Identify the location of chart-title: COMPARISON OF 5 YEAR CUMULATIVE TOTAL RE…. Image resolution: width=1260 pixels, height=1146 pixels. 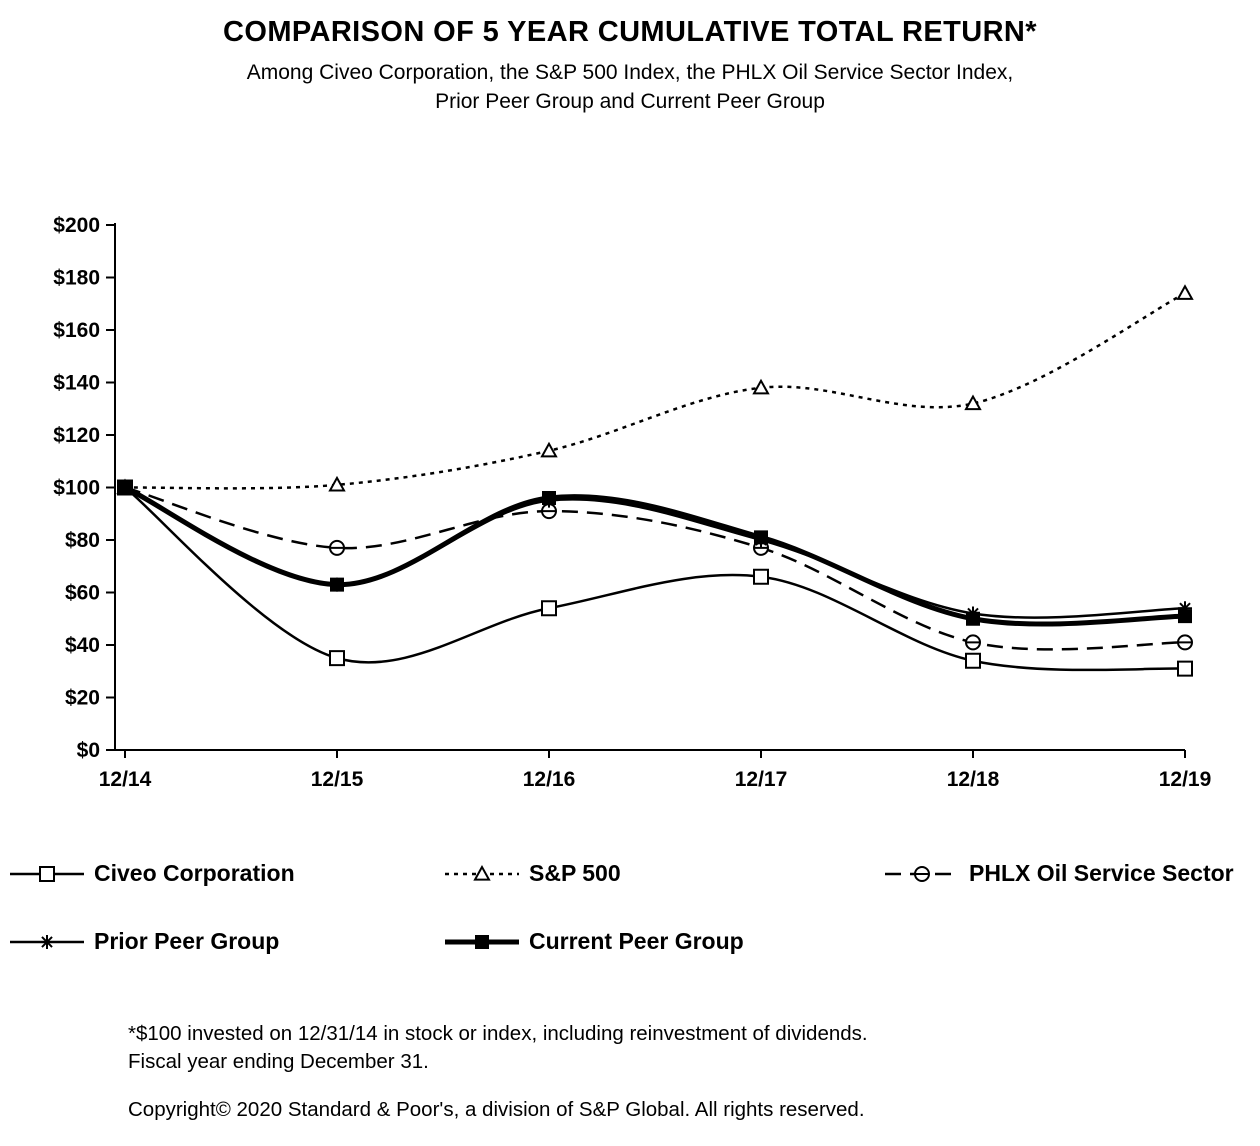
(630, 32).